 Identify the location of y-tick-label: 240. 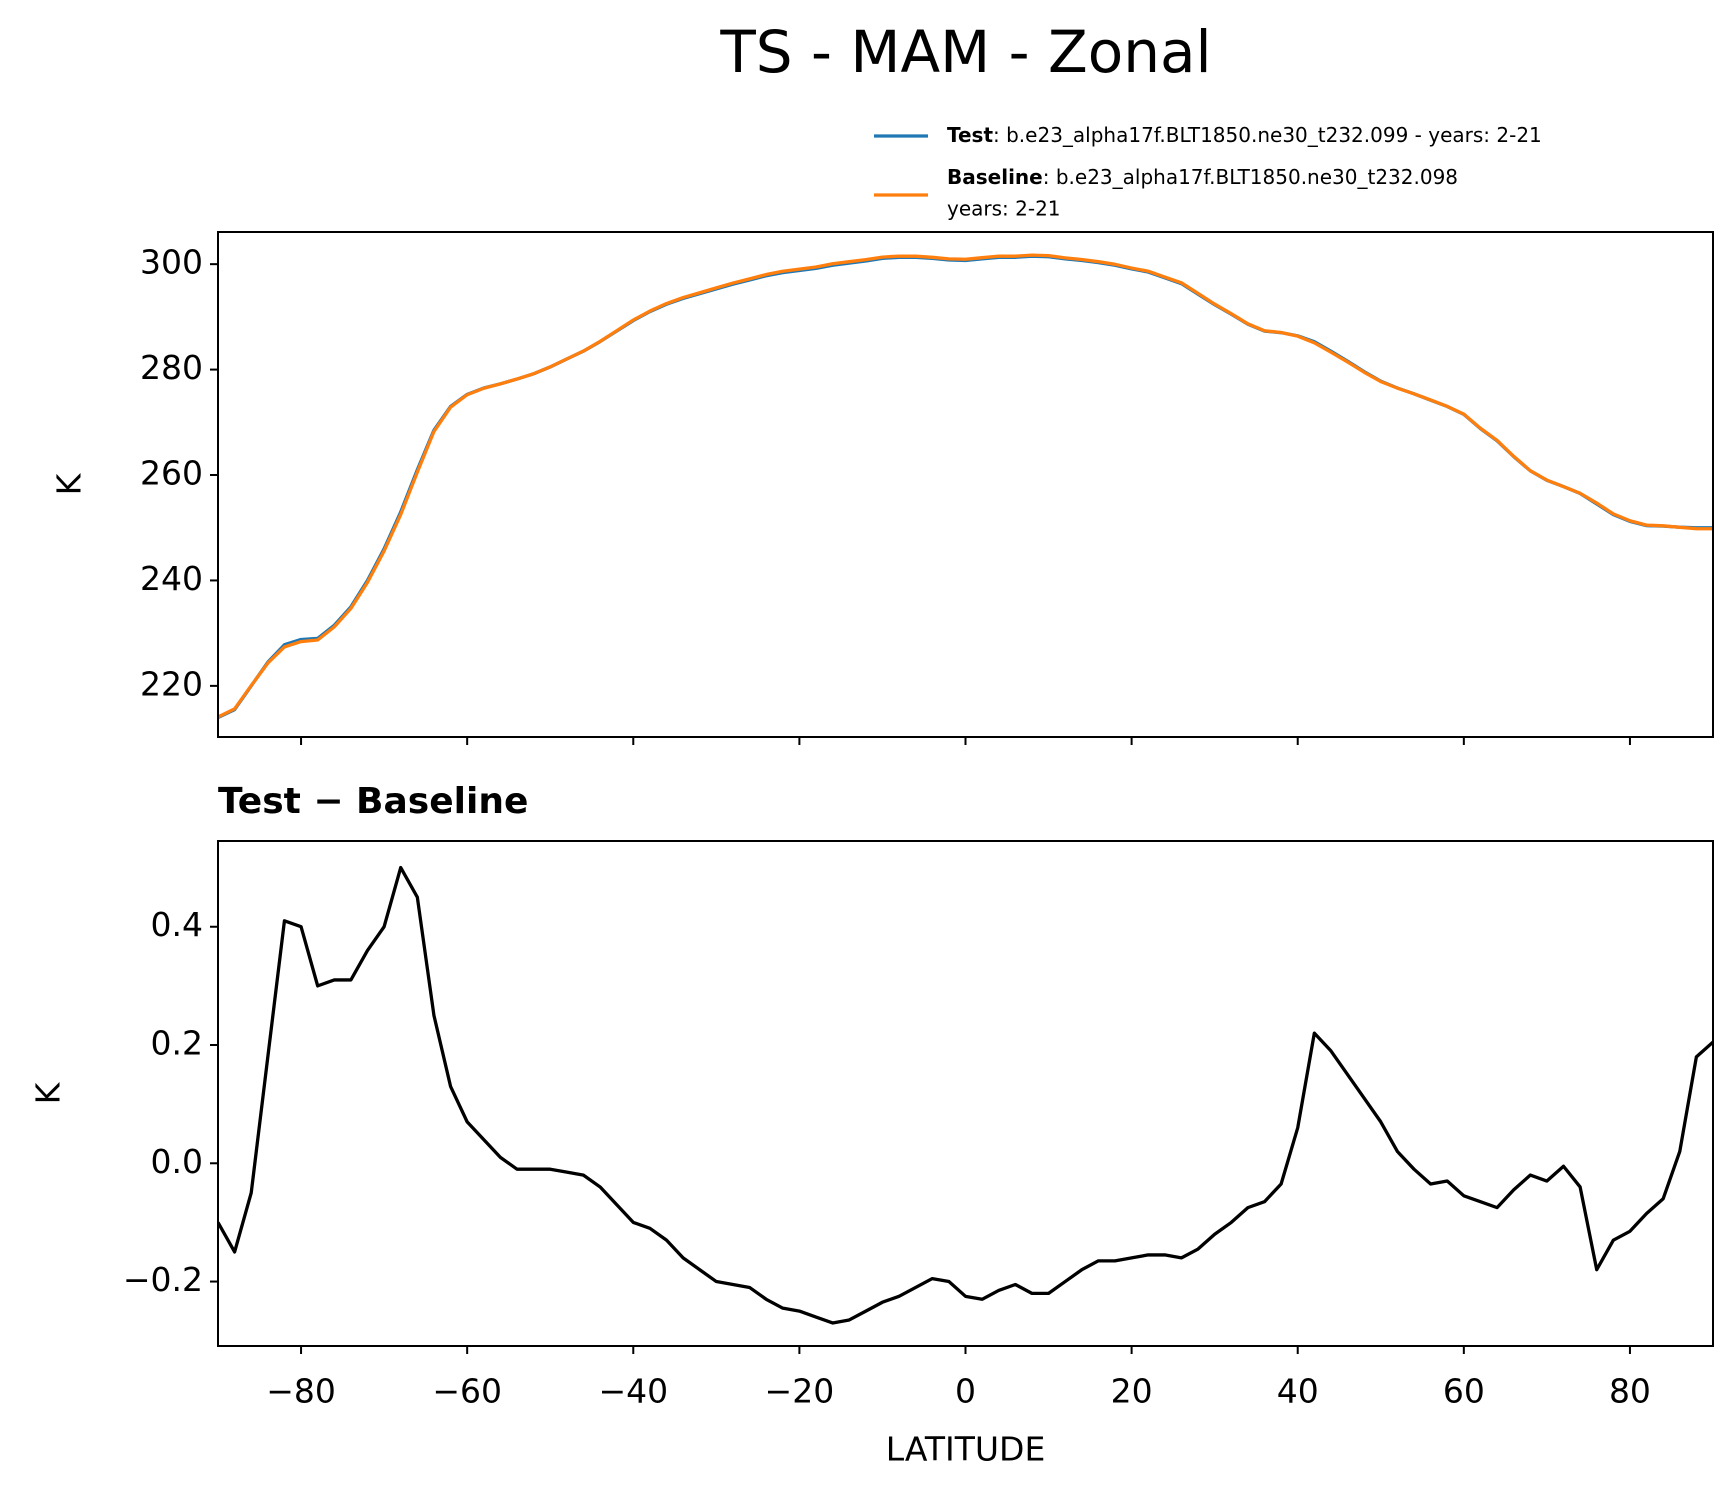
(171, 578).